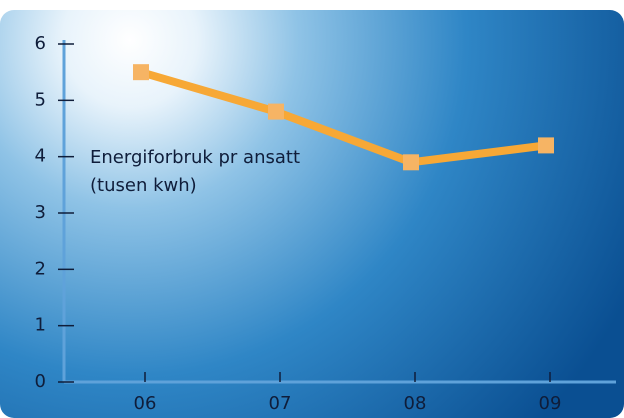  What do you see at coordinates (550, 403) in the screenshot?
I see `x-tick-label: 09` at bounding box center [550, 403].